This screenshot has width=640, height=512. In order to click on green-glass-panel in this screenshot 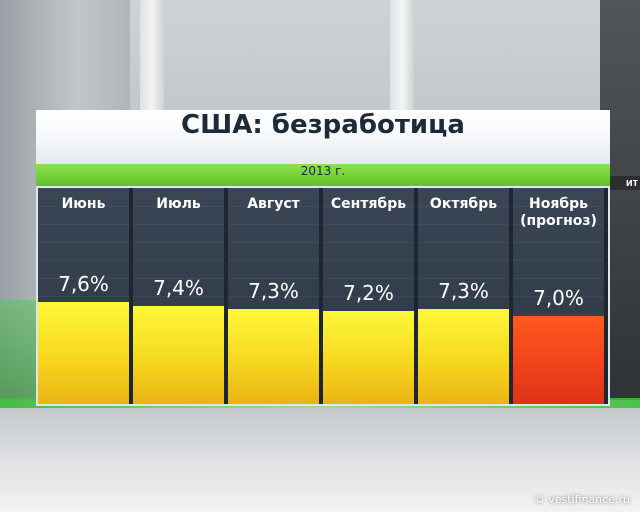, I will do `click(18, 350)`.